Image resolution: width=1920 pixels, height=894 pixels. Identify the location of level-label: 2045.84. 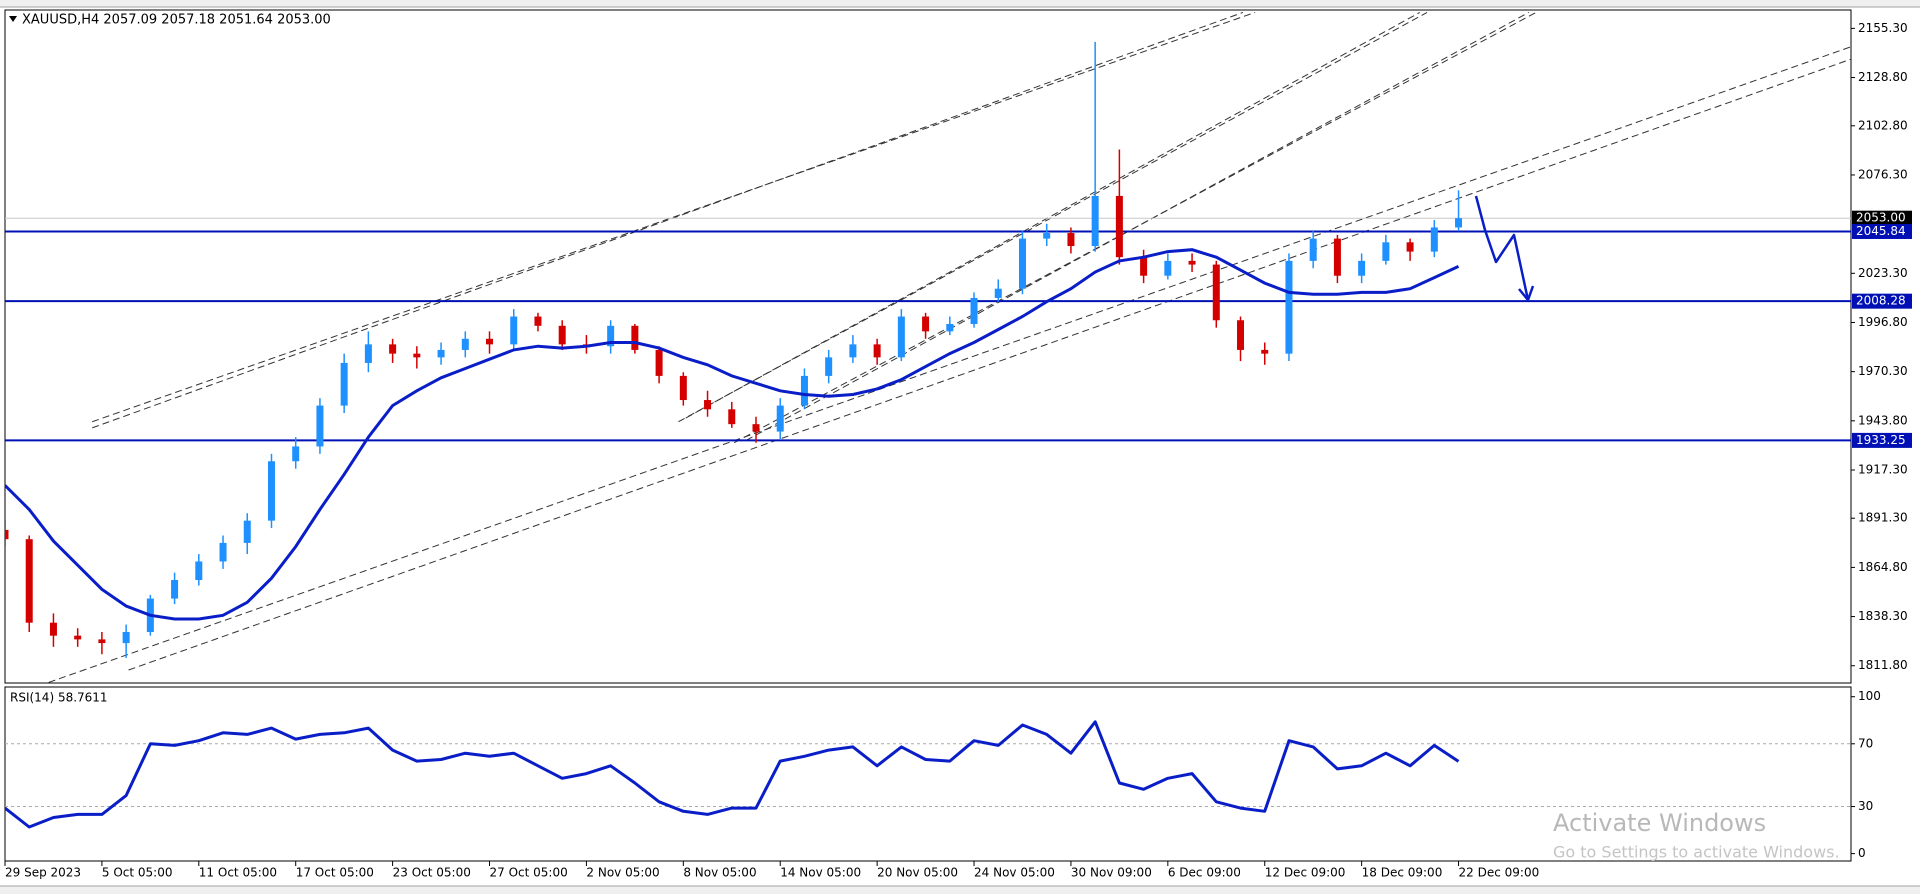
(1881, 231).